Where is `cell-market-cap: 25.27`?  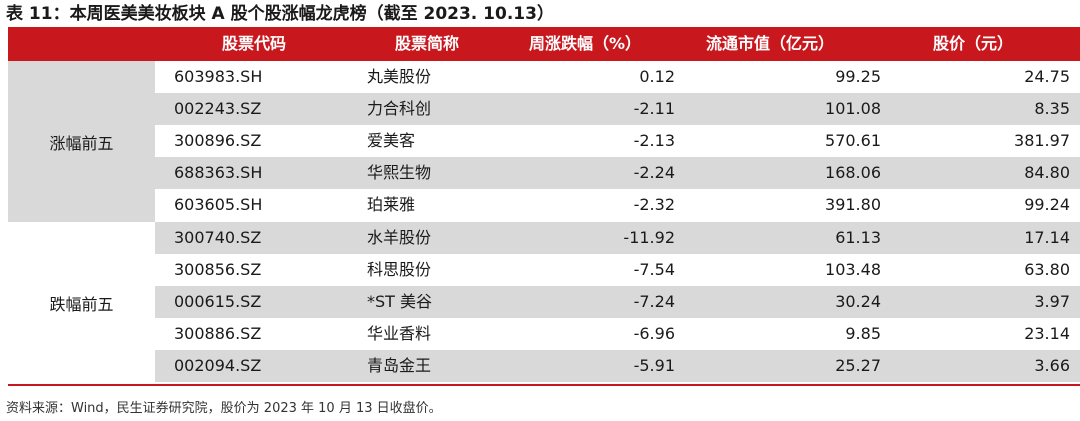
cell-market-cap: 25.27 is located at coordinates (858, 365).